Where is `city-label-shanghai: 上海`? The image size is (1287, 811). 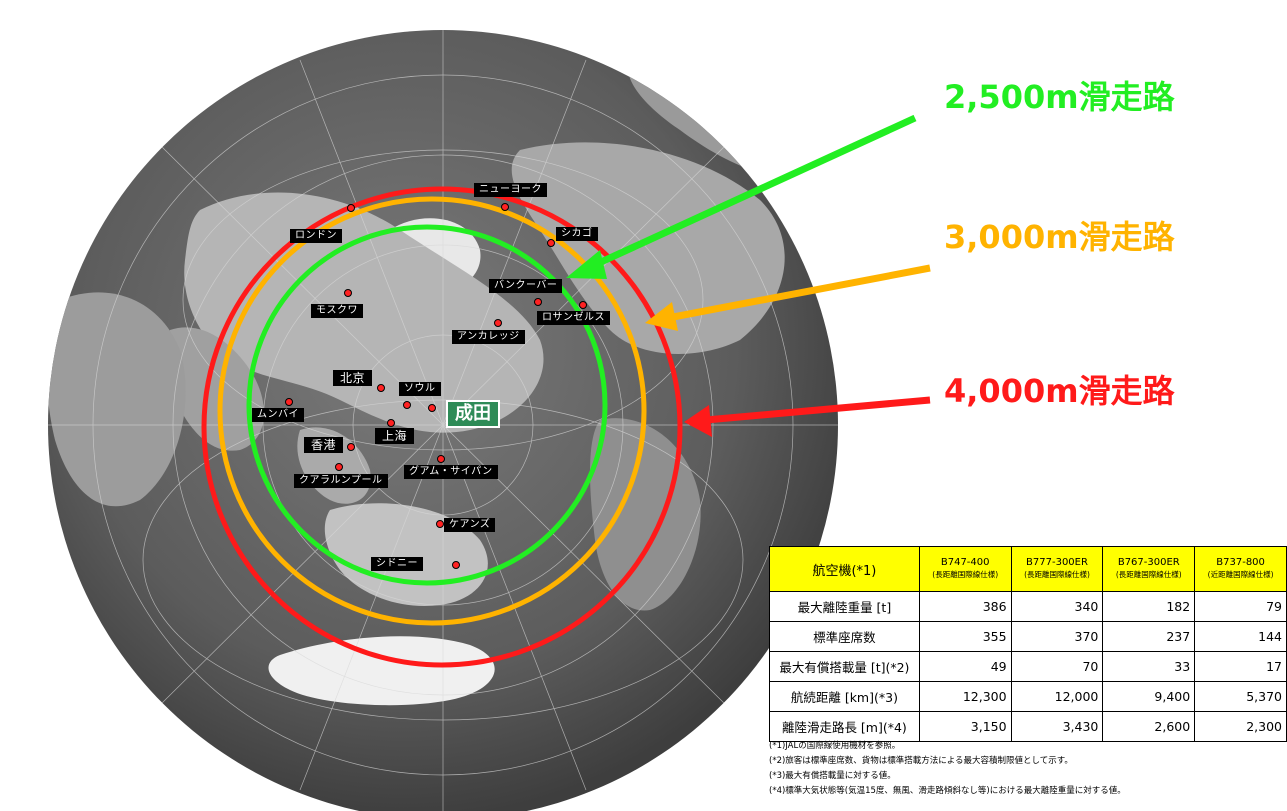 city-label-shanghai: 上海 is located at coordinates (395, 436).